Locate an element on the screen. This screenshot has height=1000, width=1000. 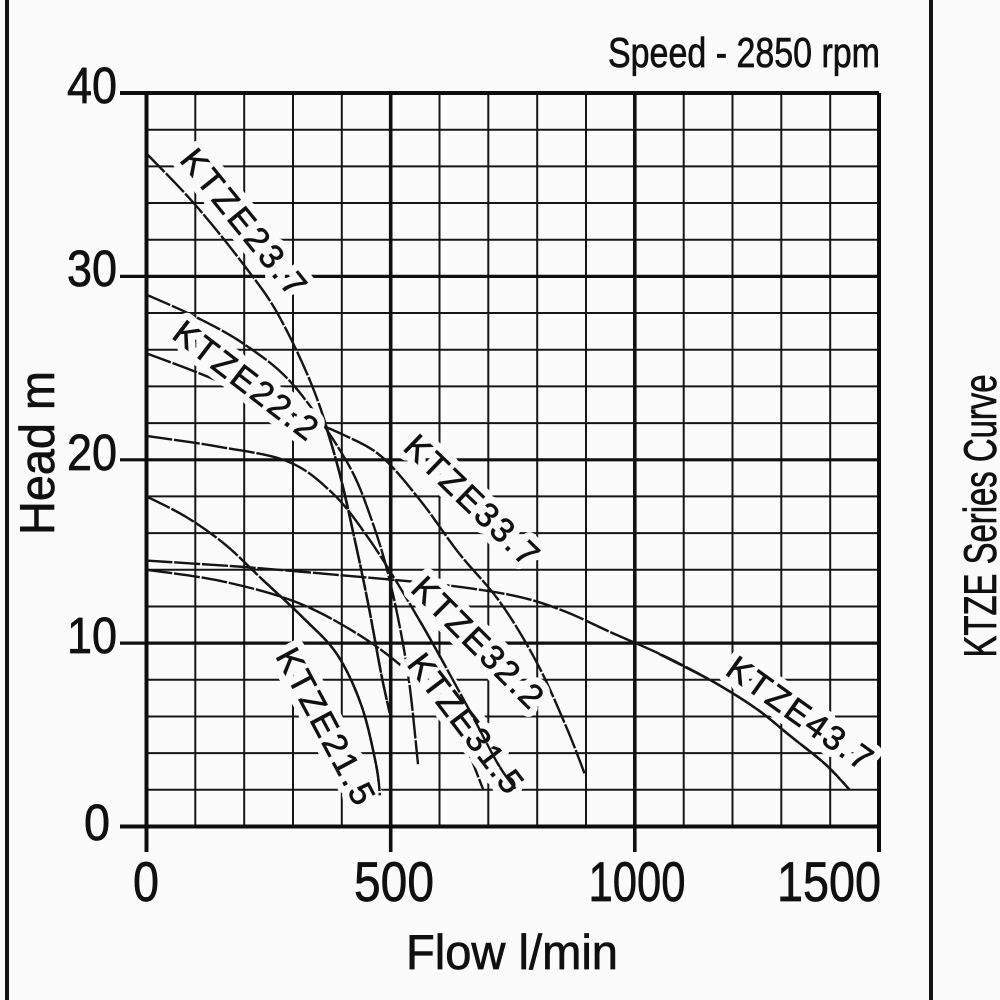
svg-text: Head m is located at coordinates (38, 453).